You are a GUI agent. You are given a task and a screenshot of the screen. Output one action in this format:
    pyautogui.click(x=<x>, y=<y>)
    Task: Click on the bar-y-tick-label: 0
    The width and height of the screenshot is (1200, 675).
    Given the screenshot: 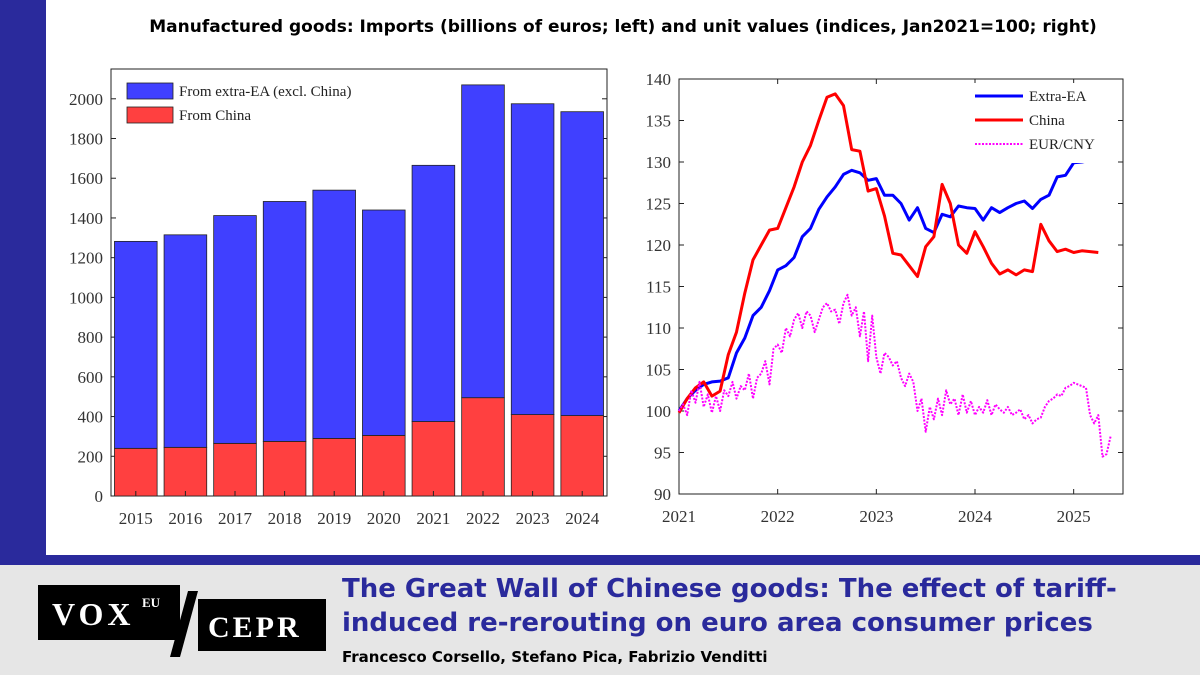 What is the action you would take?
    pyautogui.click(x=99, y=496)
    